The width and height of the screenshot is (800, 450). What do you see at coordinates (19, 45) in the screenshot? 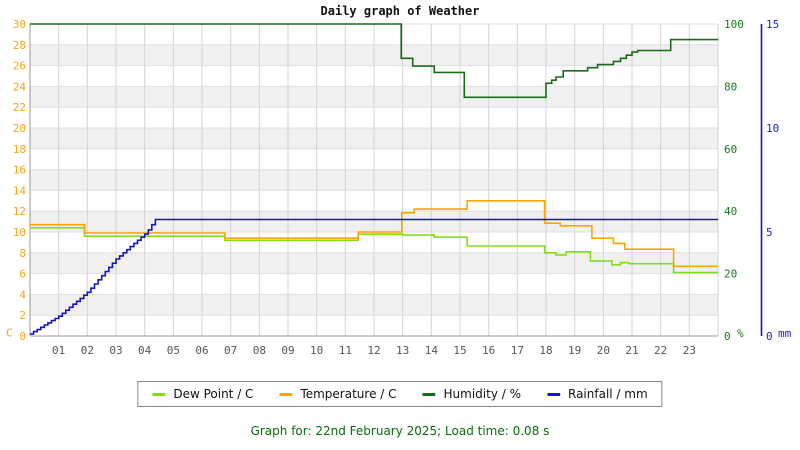
I see `axis-tick-label: 28` at bounding box center [19, 45].